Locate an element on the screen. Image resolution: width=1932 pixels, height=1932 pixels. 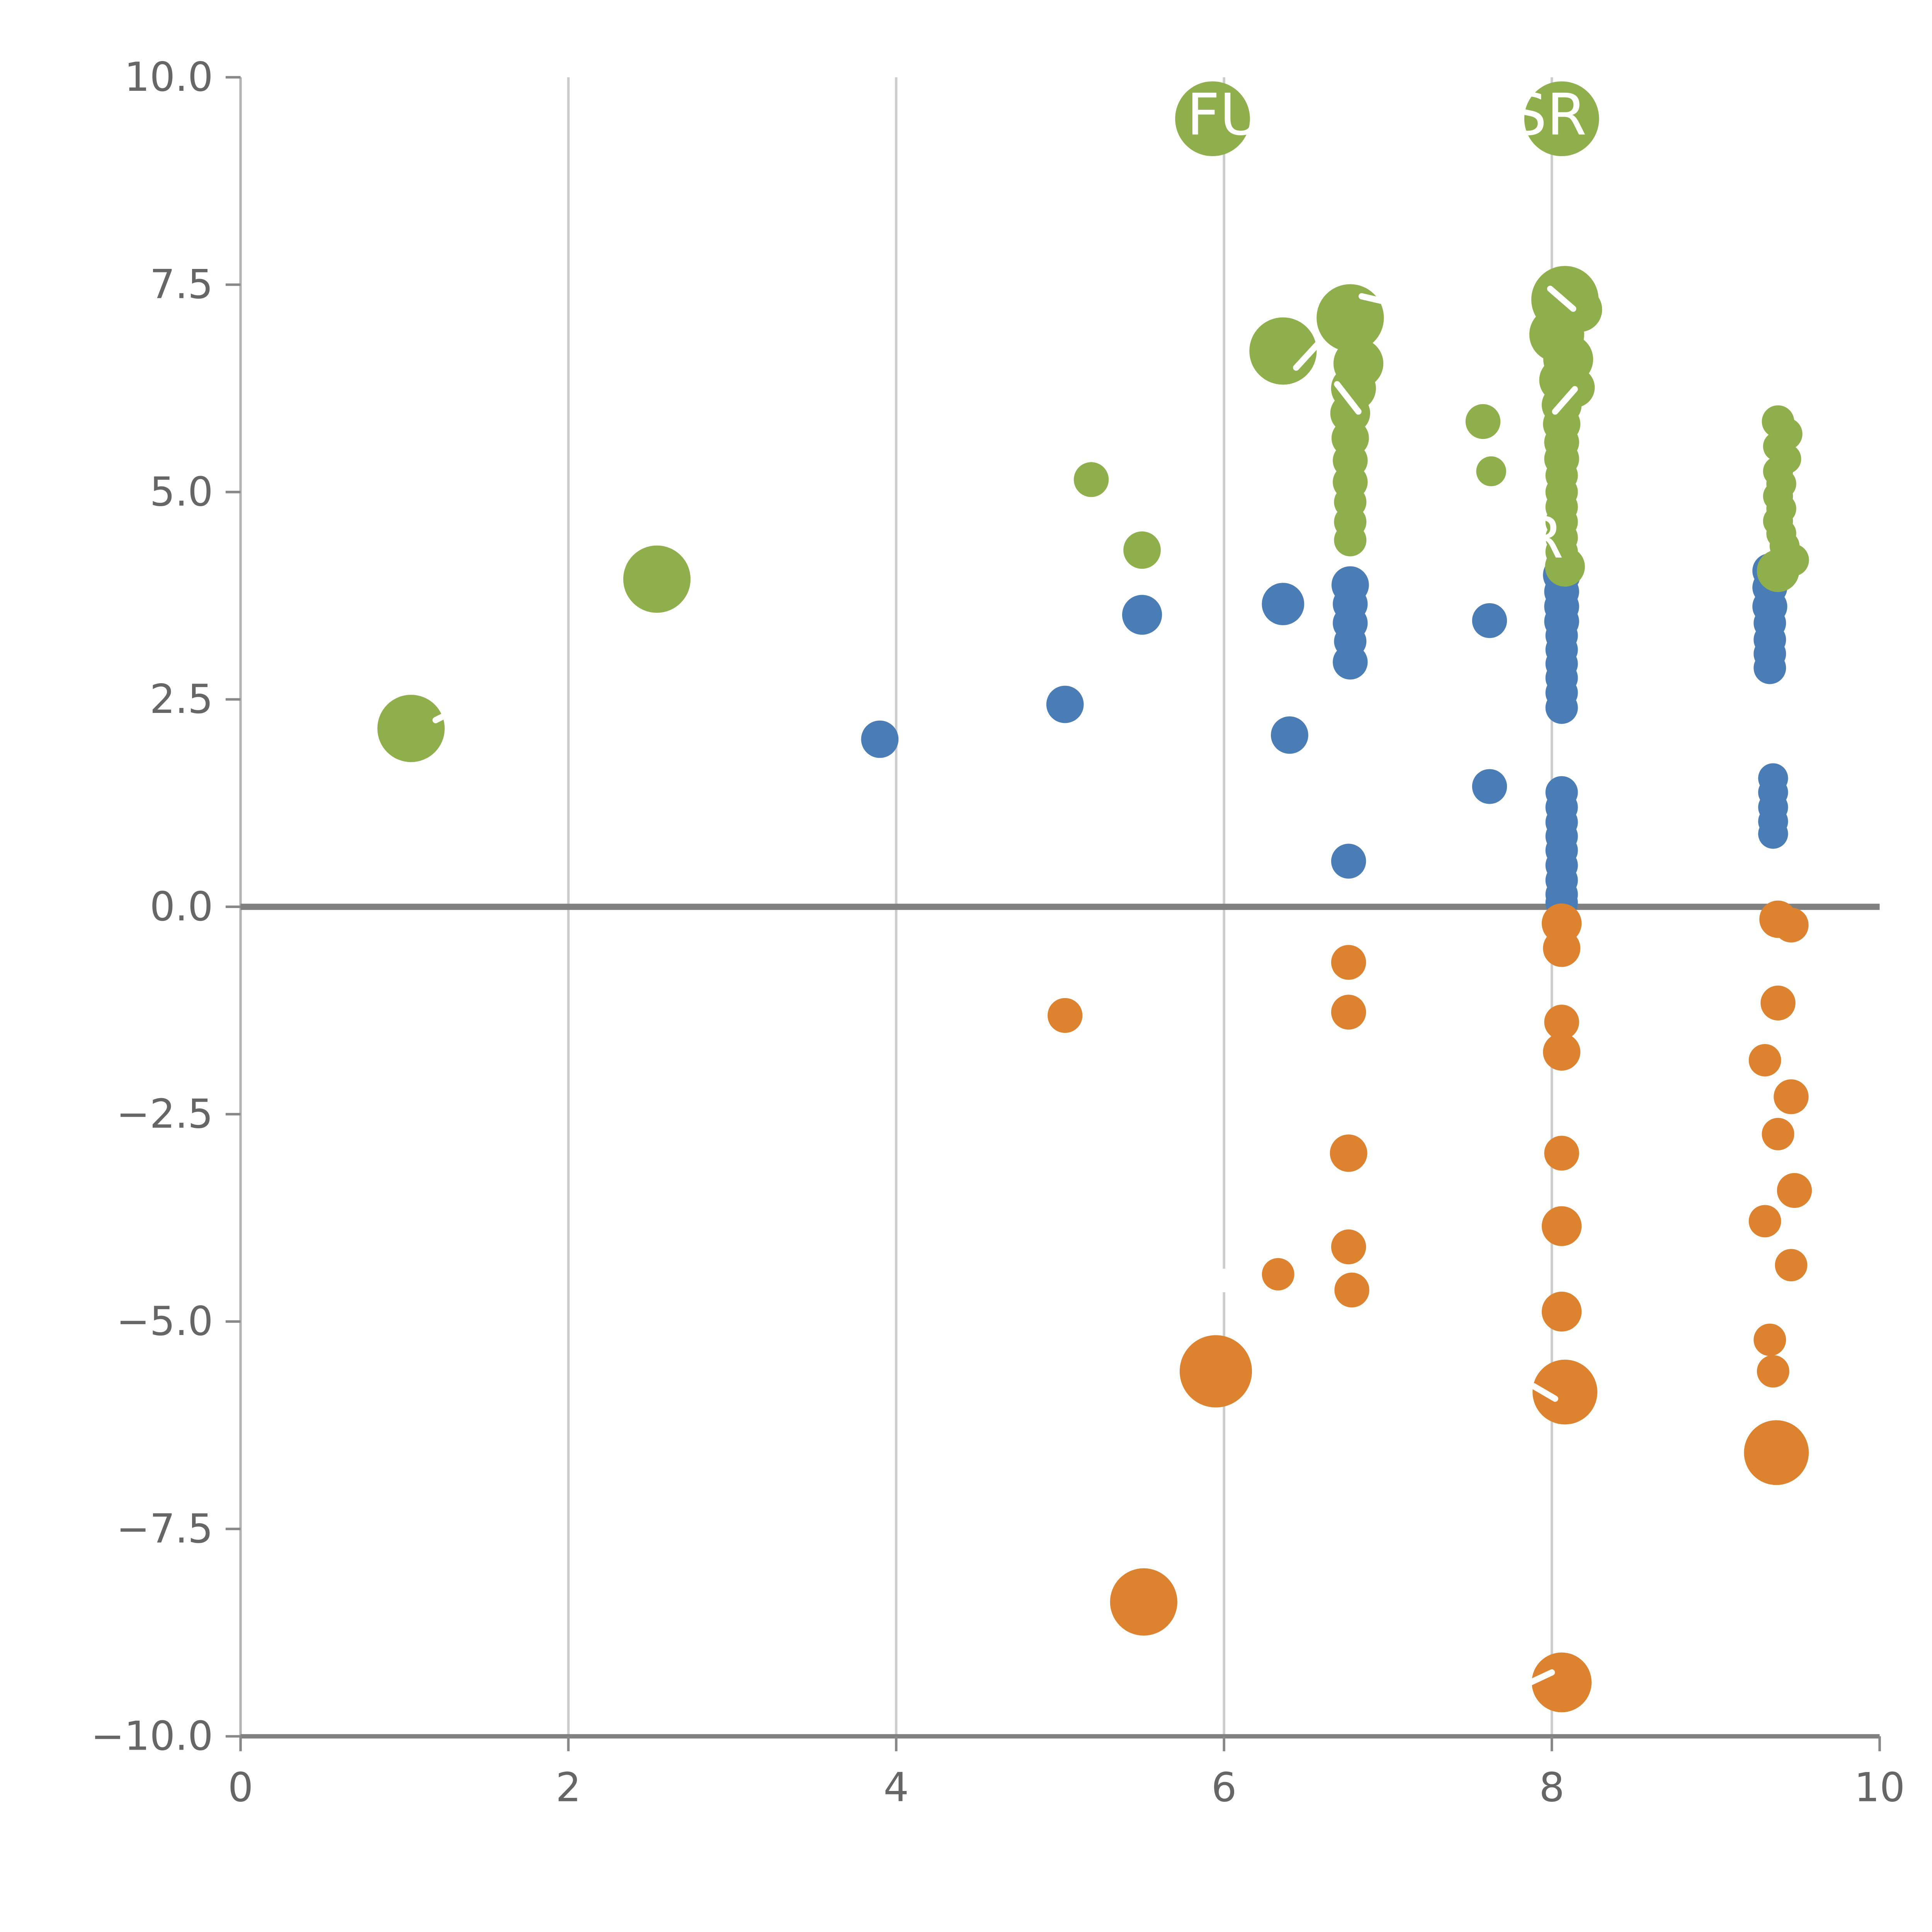
bubble-label: R is located at coordinates (1544, 538).